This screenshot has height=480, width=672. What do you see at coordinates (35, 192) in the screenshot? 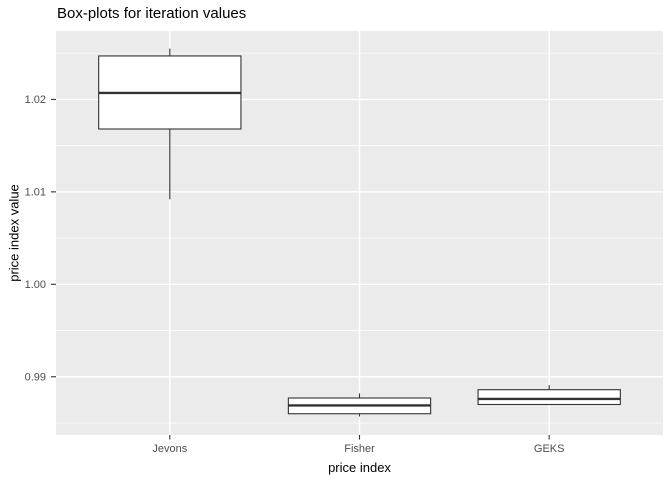
I see `y-tick-label: 1.01` at bounding box center [35, 192].